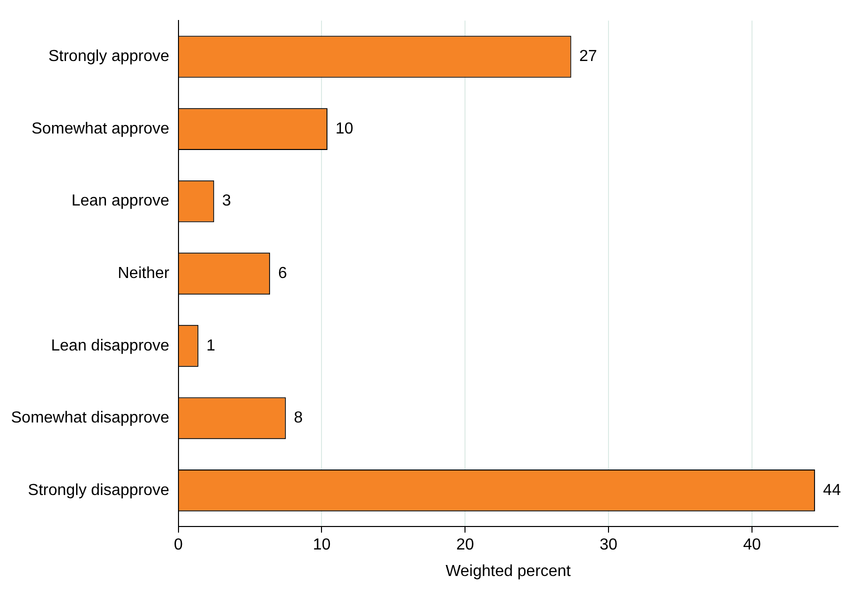 The height and width of the screenshot is (593, 860). What do you see at coordinates (283, 273) in the screenshot?
I see `data-label: 6` at bounding box center [283, 273].